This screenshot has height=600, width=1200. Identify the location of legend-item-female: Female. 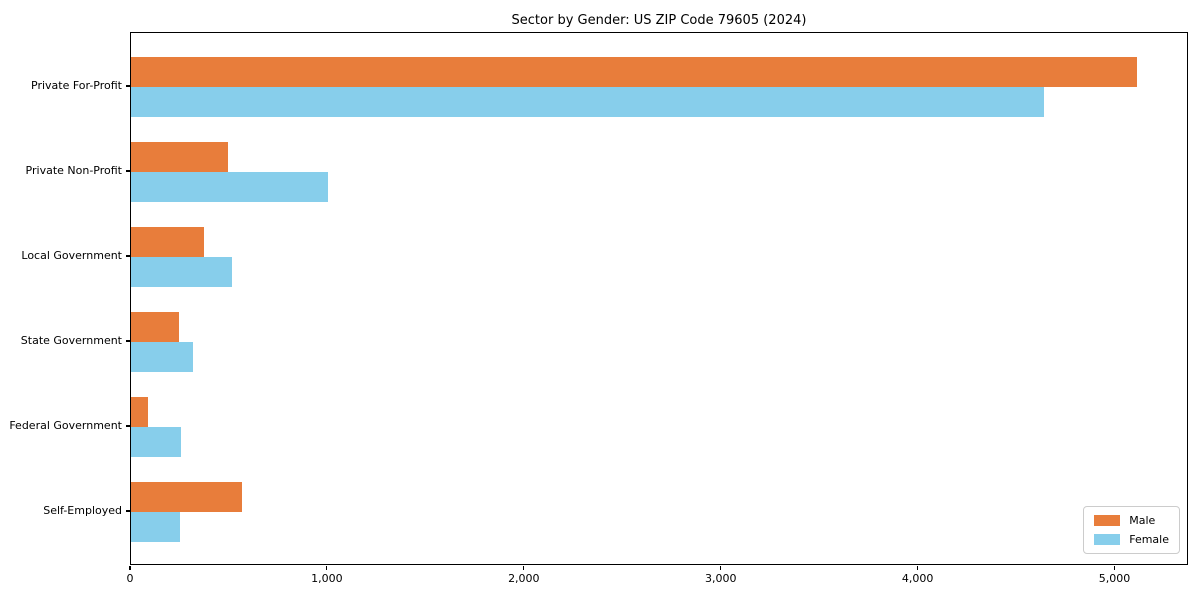
(1131, 539).